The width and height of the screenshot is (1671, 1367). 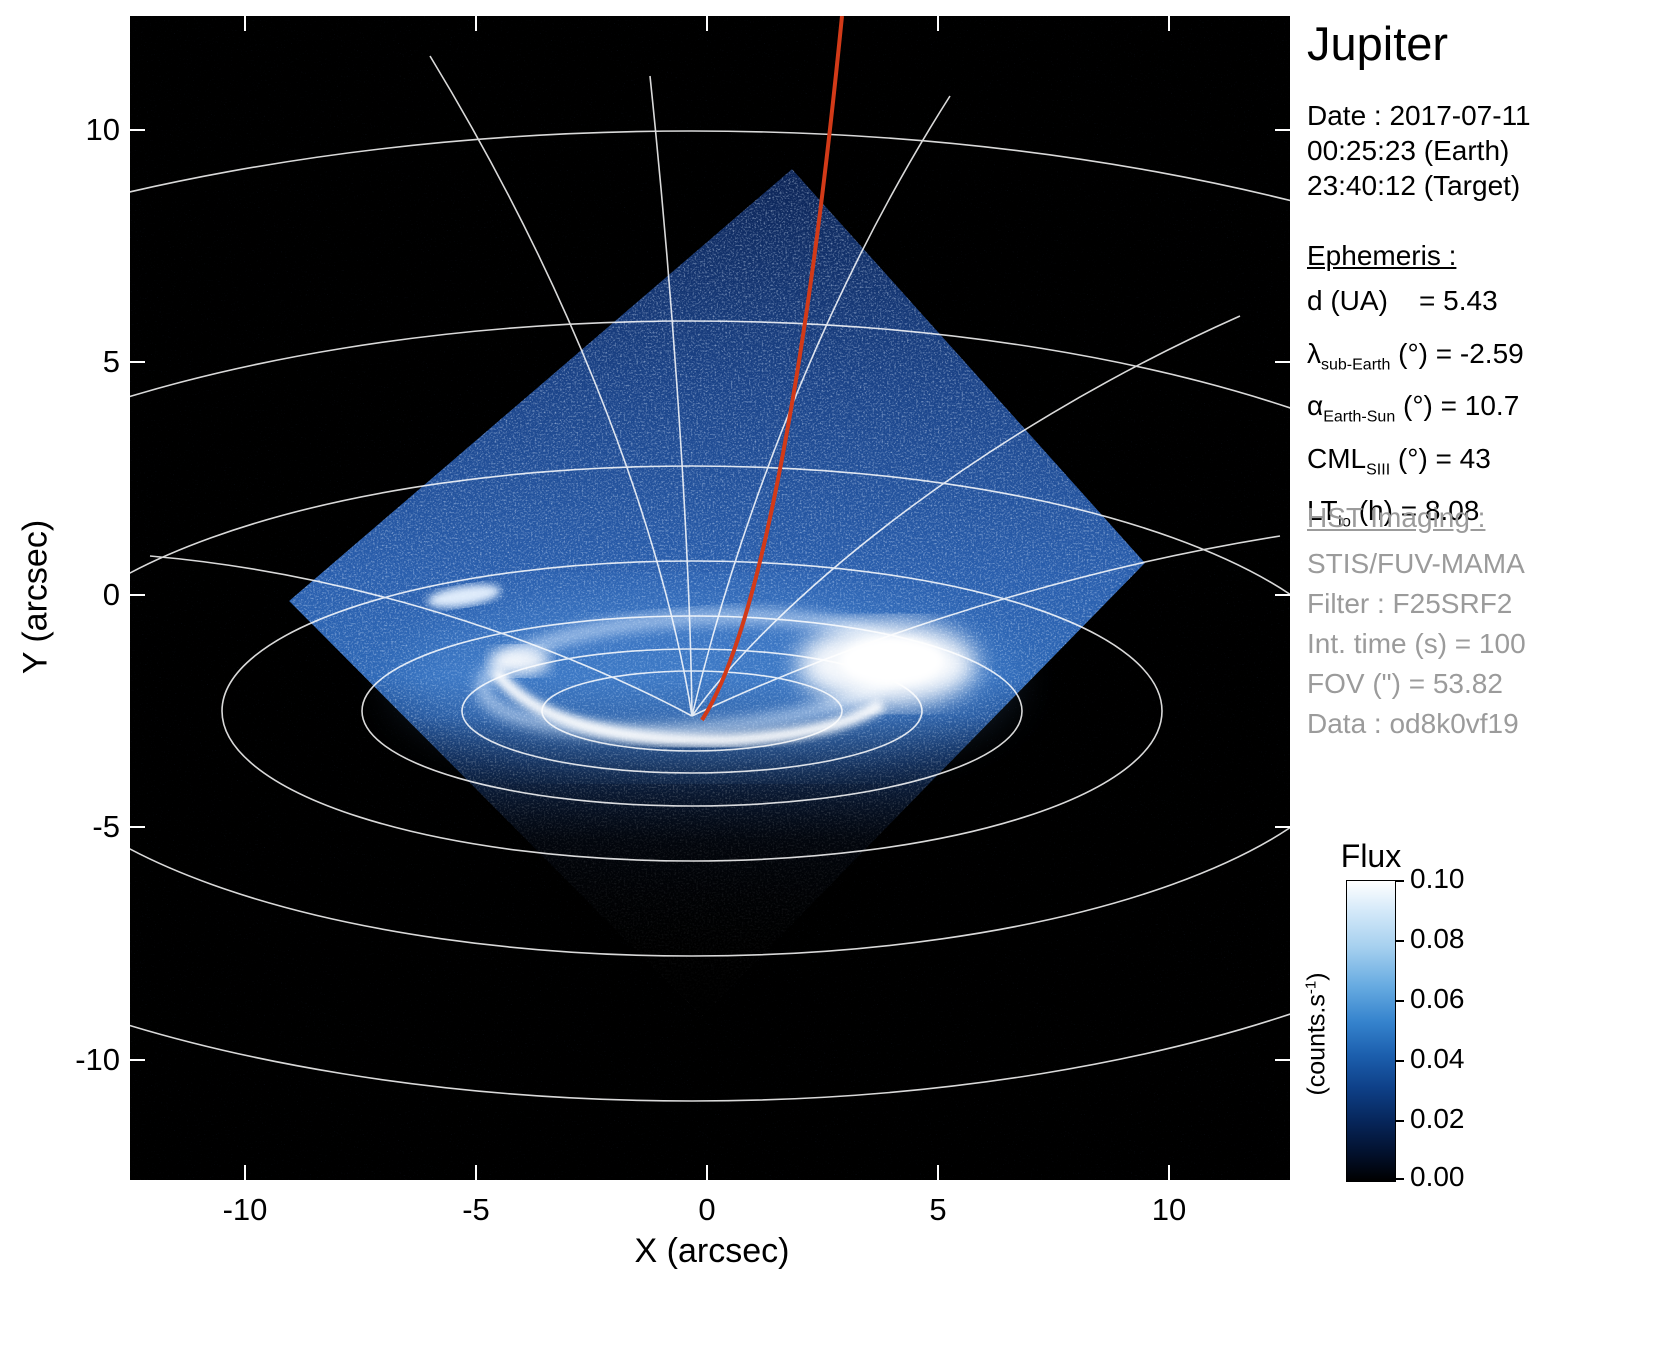 I want to click on colorbar-gradient, so click(x=1371, y=1031).